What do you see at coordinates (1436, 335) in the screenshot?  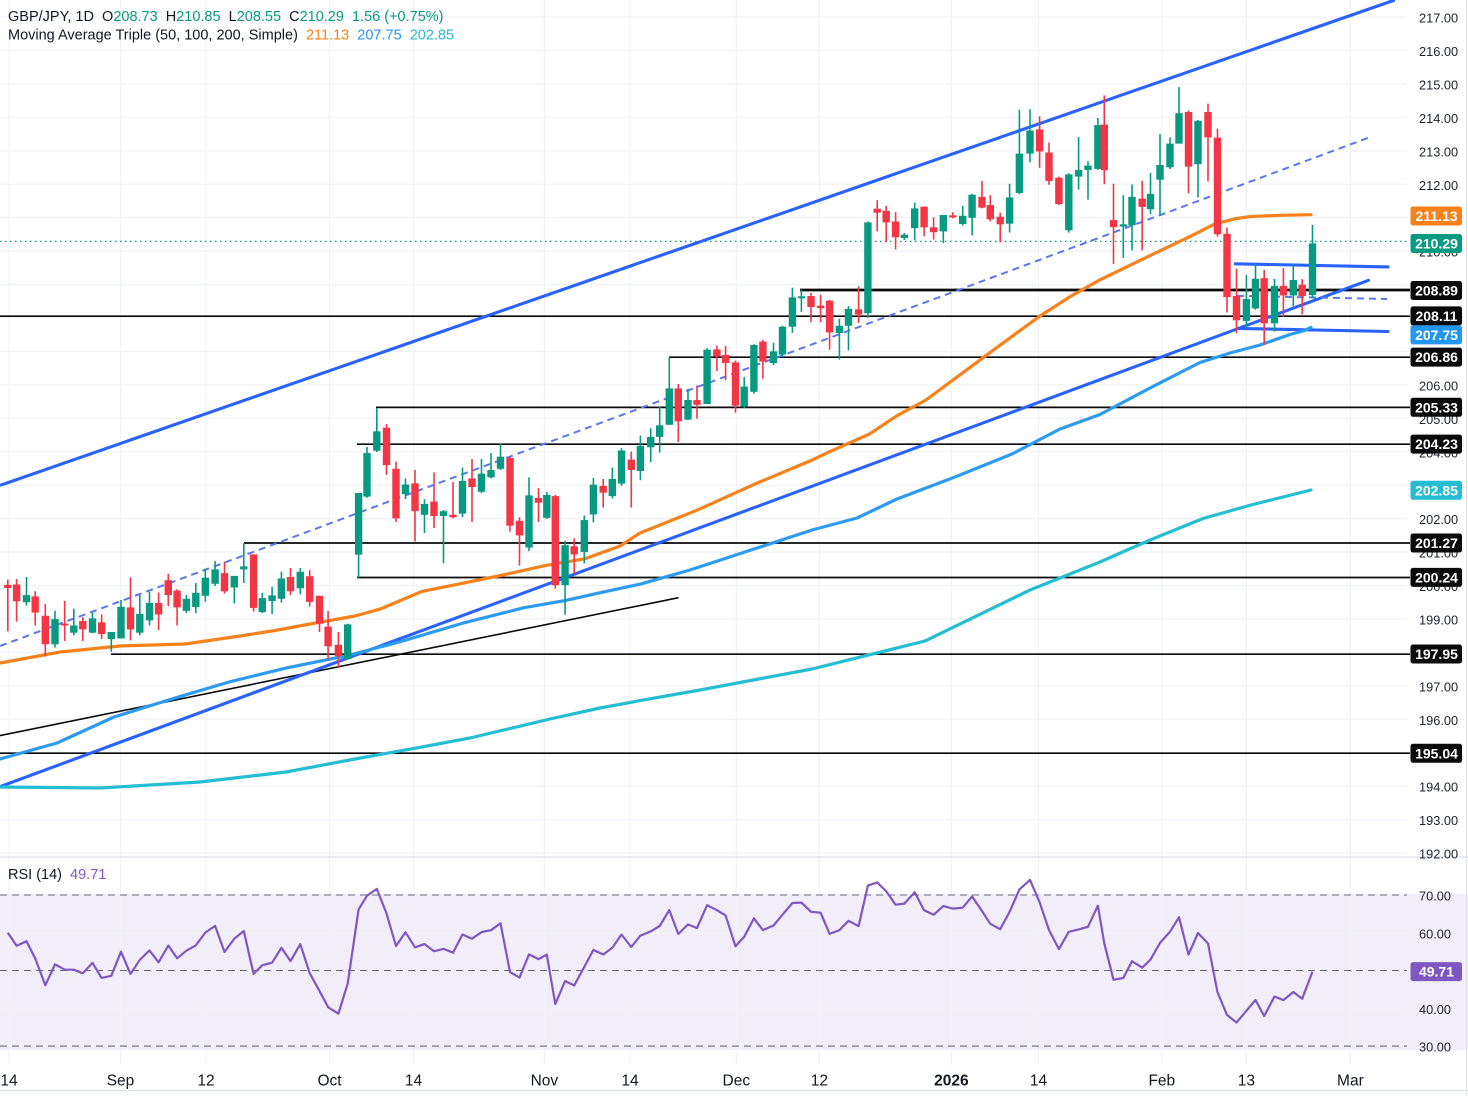 I see `svg-text: 207.75` at bounding box center [1436, 335].